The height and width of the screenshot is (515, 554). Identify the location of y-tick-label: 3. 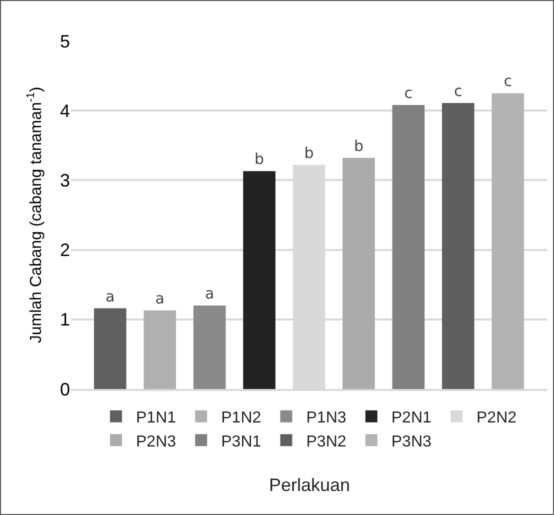
(65, 180).